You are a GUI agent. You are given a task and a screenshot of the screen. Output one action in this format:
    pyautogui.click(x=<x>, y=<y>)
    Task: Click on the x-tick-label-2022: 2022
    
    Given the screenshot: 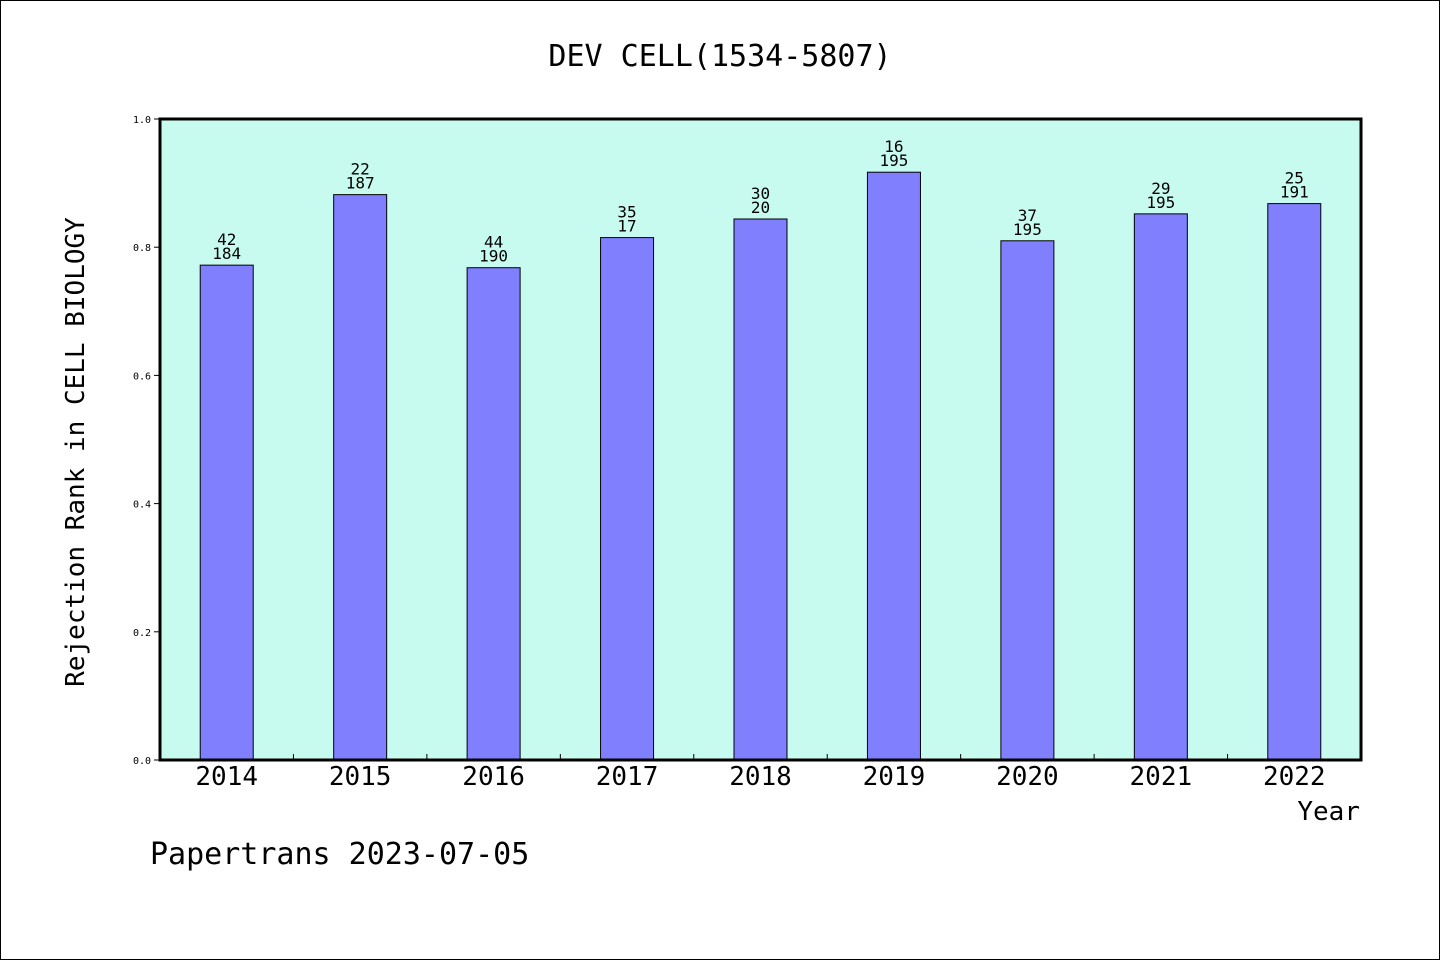 What is the action you would take?
    pyautogui.click(x=1294, y=777)
    